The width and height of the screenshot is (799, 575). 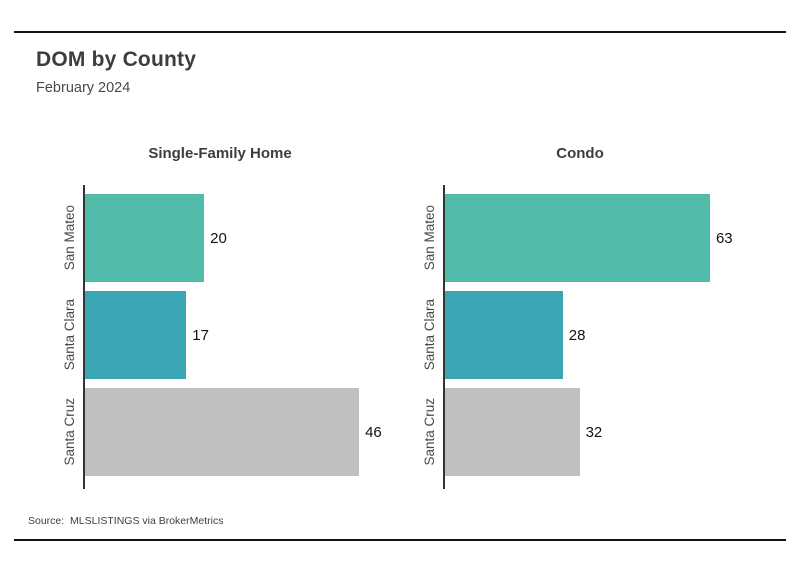 I want to click on bar-row-santa-clara: Santa Clara 17, so click(x=216, y=335).